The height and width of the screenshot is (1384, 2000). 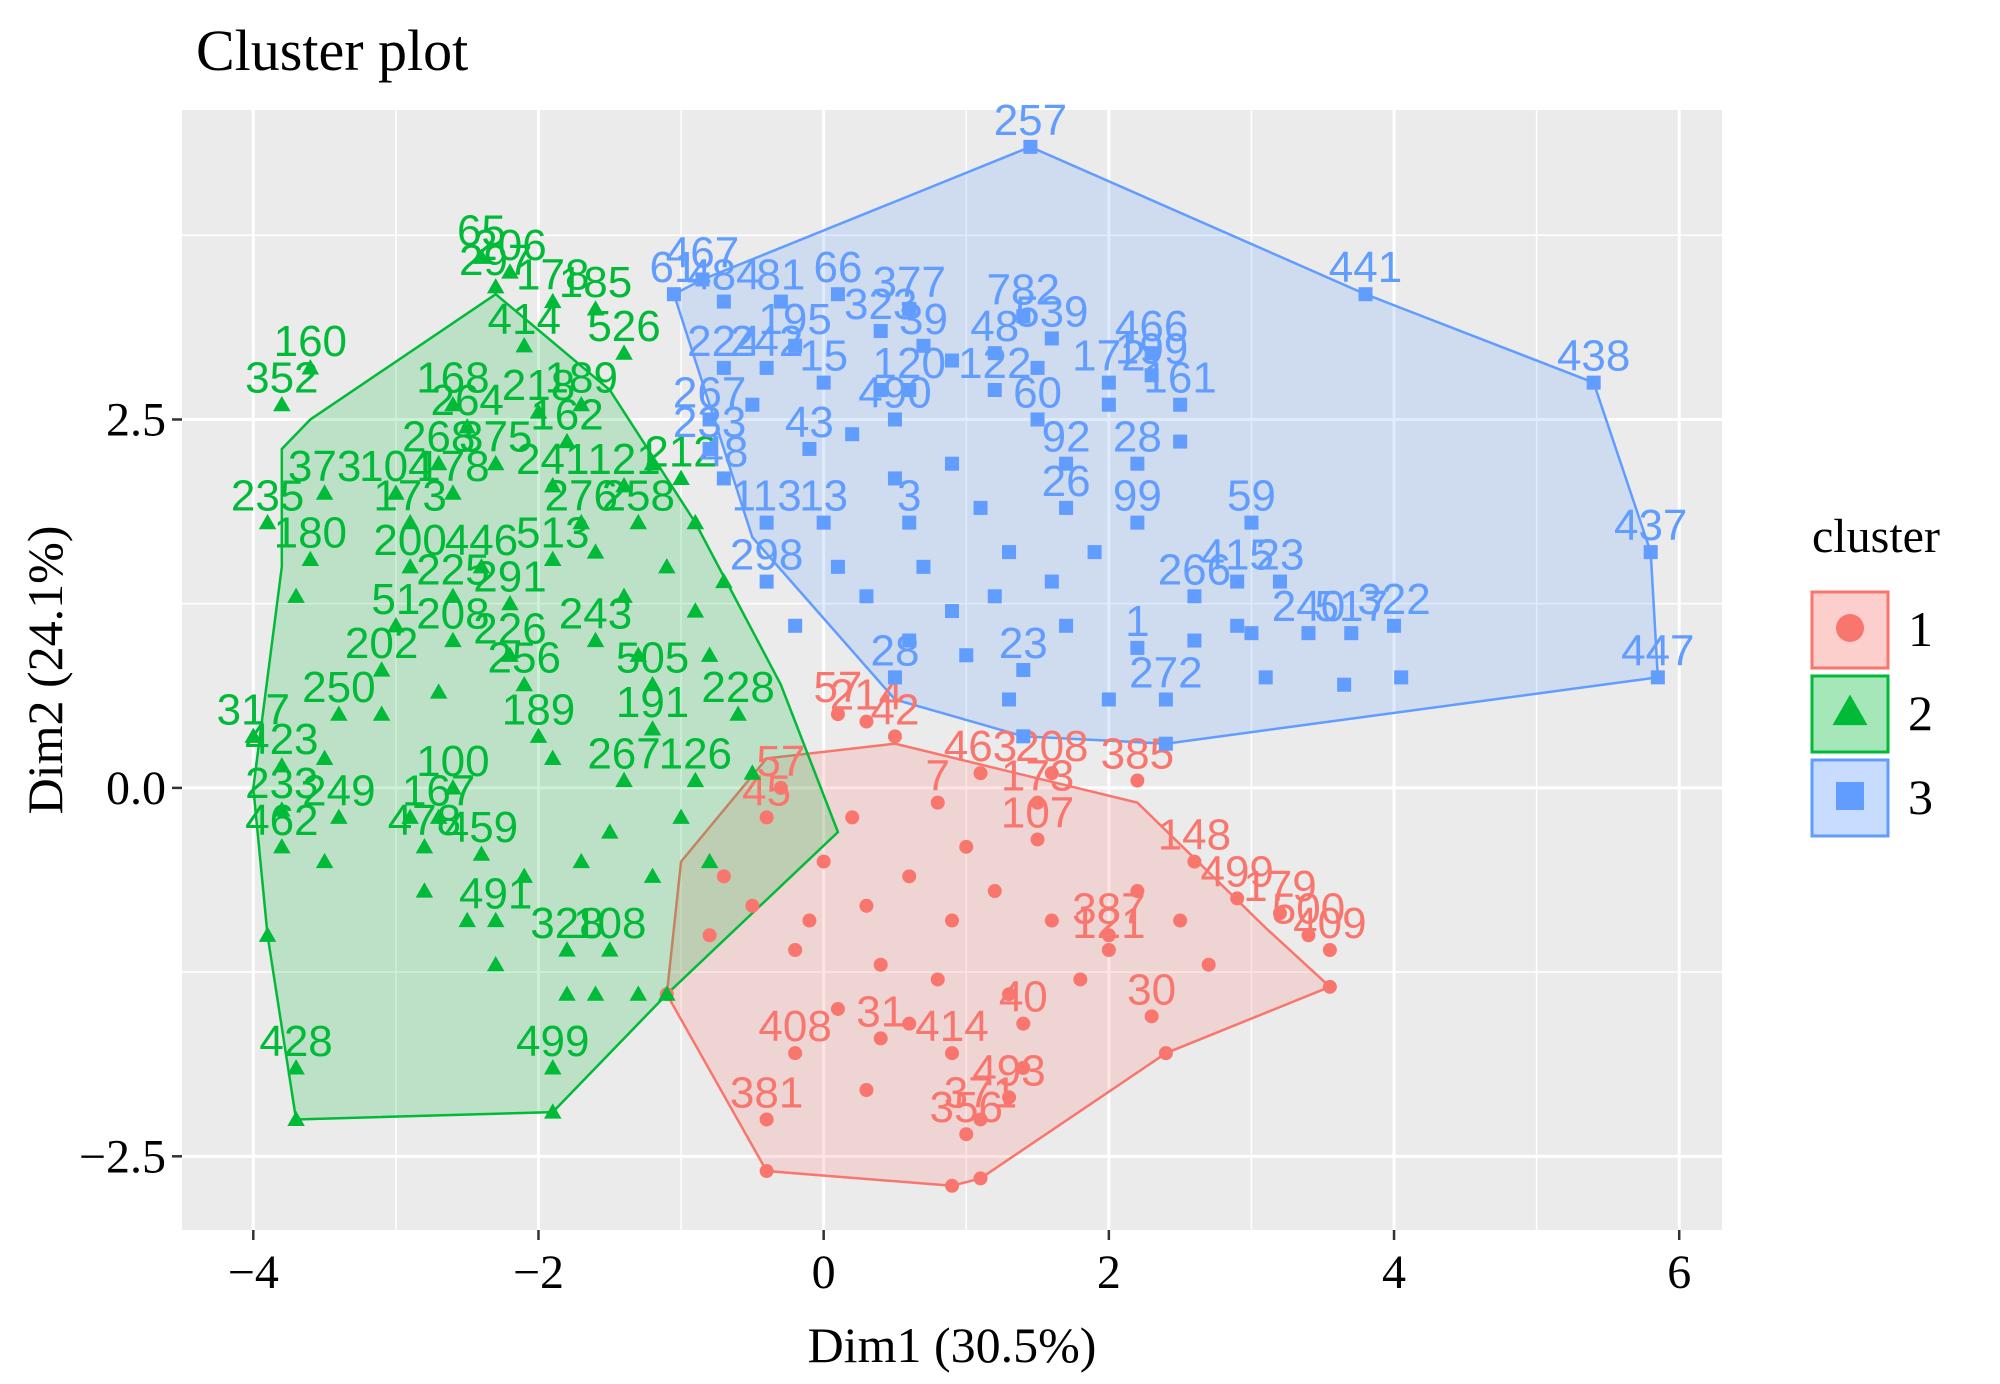 What do you see at coordinates (780, 275) in the screenshot?
I see `point-label: 81` at bounding box center [780, 275].